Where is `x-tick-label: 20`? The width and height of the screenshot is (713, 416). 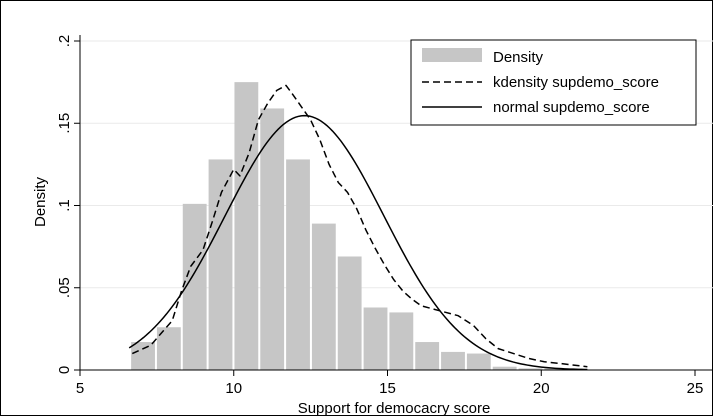
x-tick-label: 20 is located at coordinates (541, 388).